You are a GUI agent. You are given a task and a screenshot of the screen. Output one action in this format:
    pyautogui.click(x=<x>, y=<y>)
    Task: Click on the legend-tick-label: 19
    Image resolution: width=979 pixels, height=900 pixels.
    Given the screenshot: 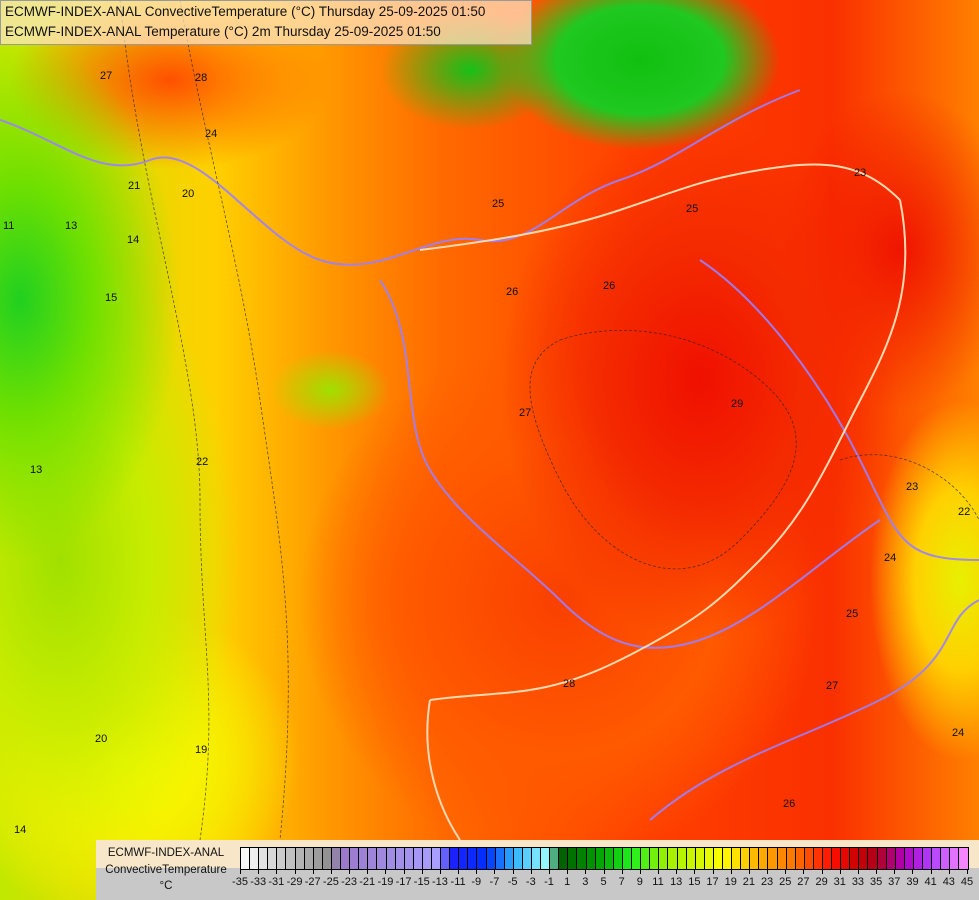 What is the action you would take?
    pyautogui.click(x=730, y=882)
    